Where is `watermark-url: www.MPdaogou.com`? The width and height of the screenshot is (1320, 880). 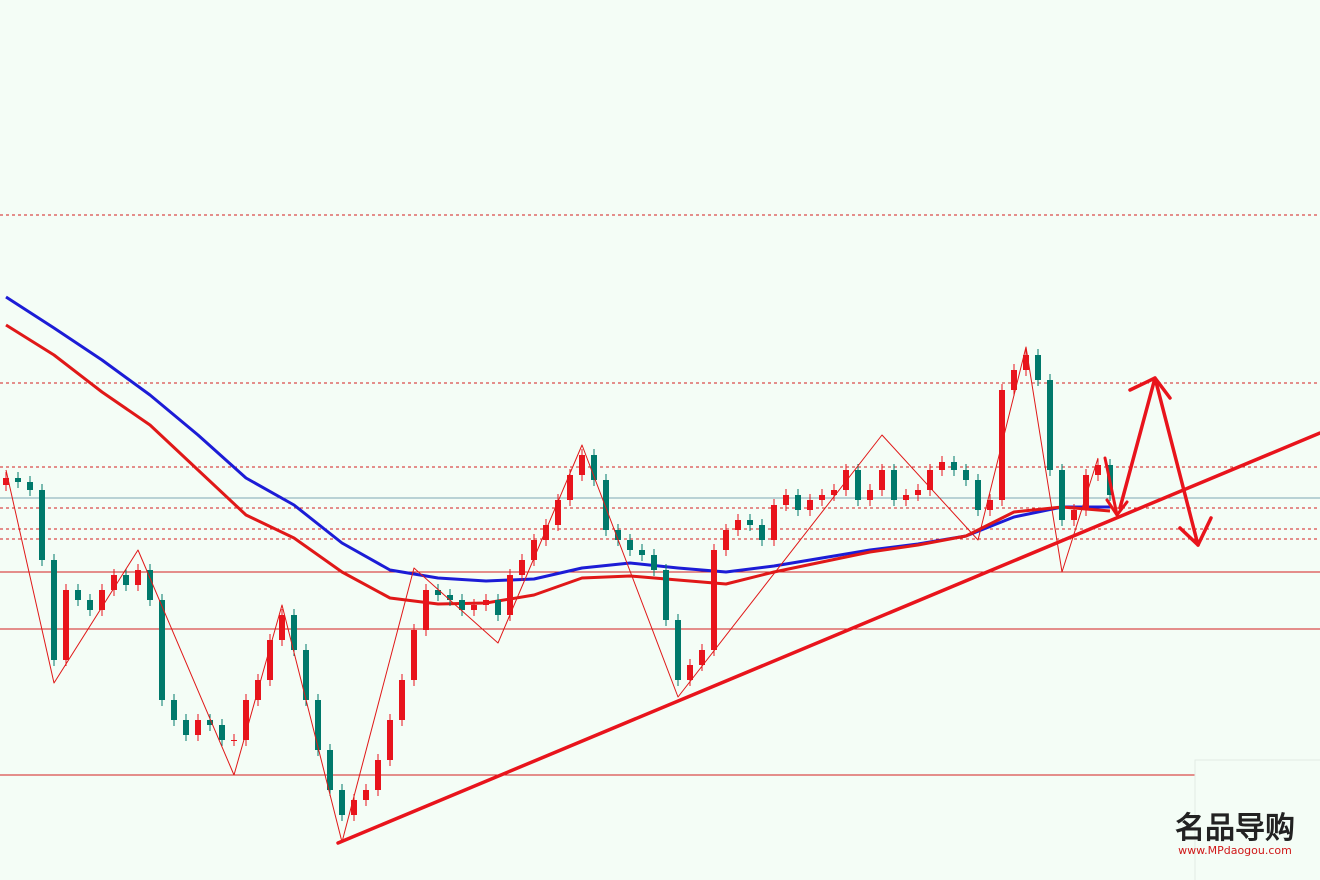
watermark-url: www.MPdaogou.com is located at coordinates (1235, 850).